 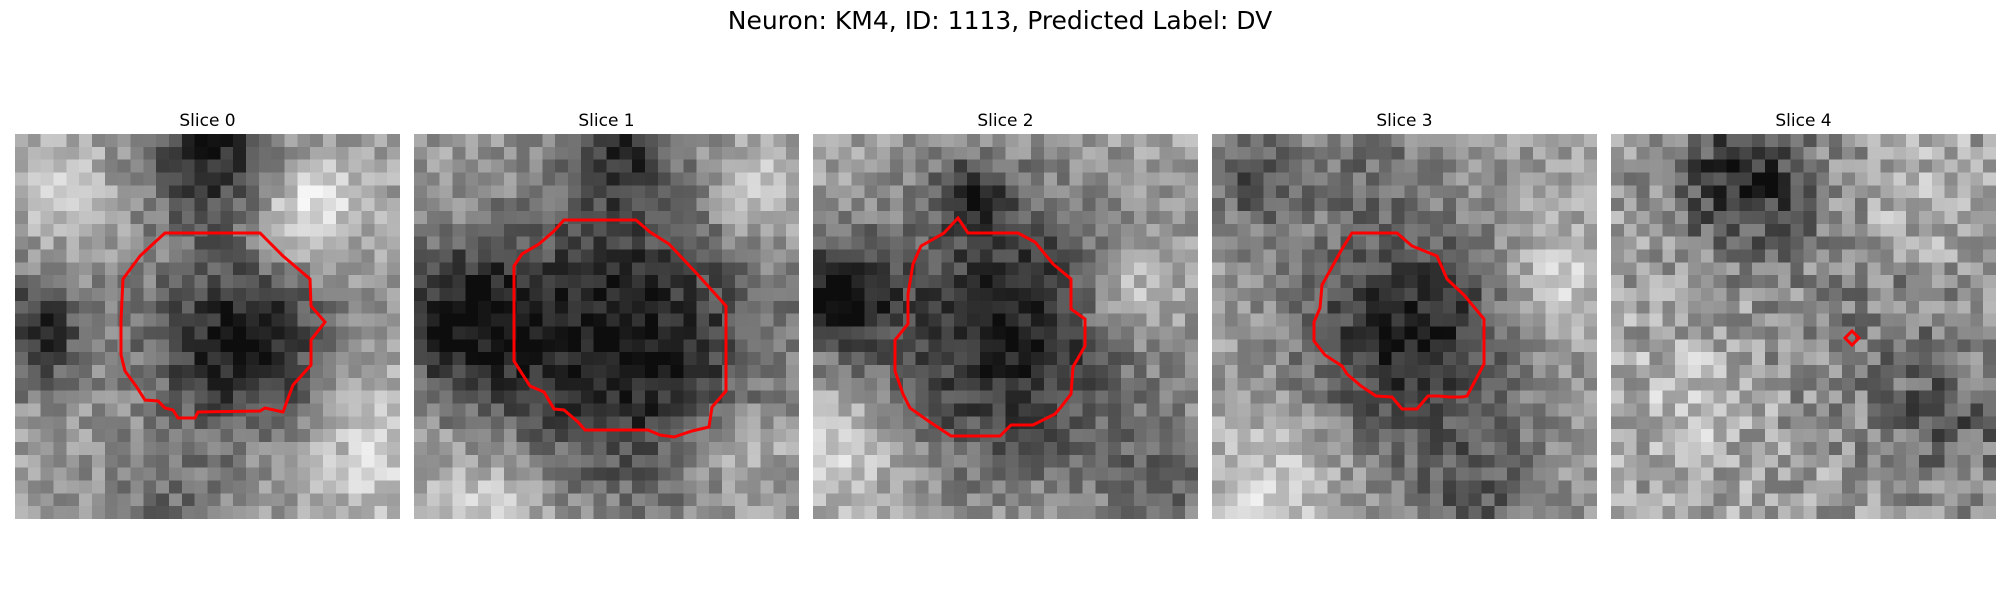 I want to click on slice-panel-4: Slice 4, so click(x=1803, y=121).